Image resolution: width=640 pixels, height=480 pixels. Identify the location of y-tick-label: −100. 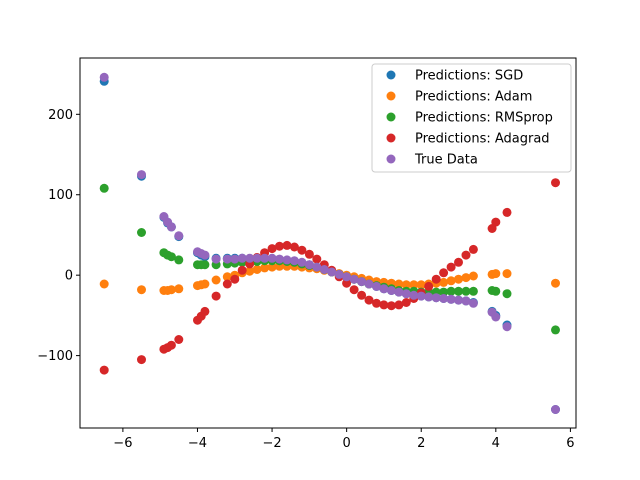
(55, 356).